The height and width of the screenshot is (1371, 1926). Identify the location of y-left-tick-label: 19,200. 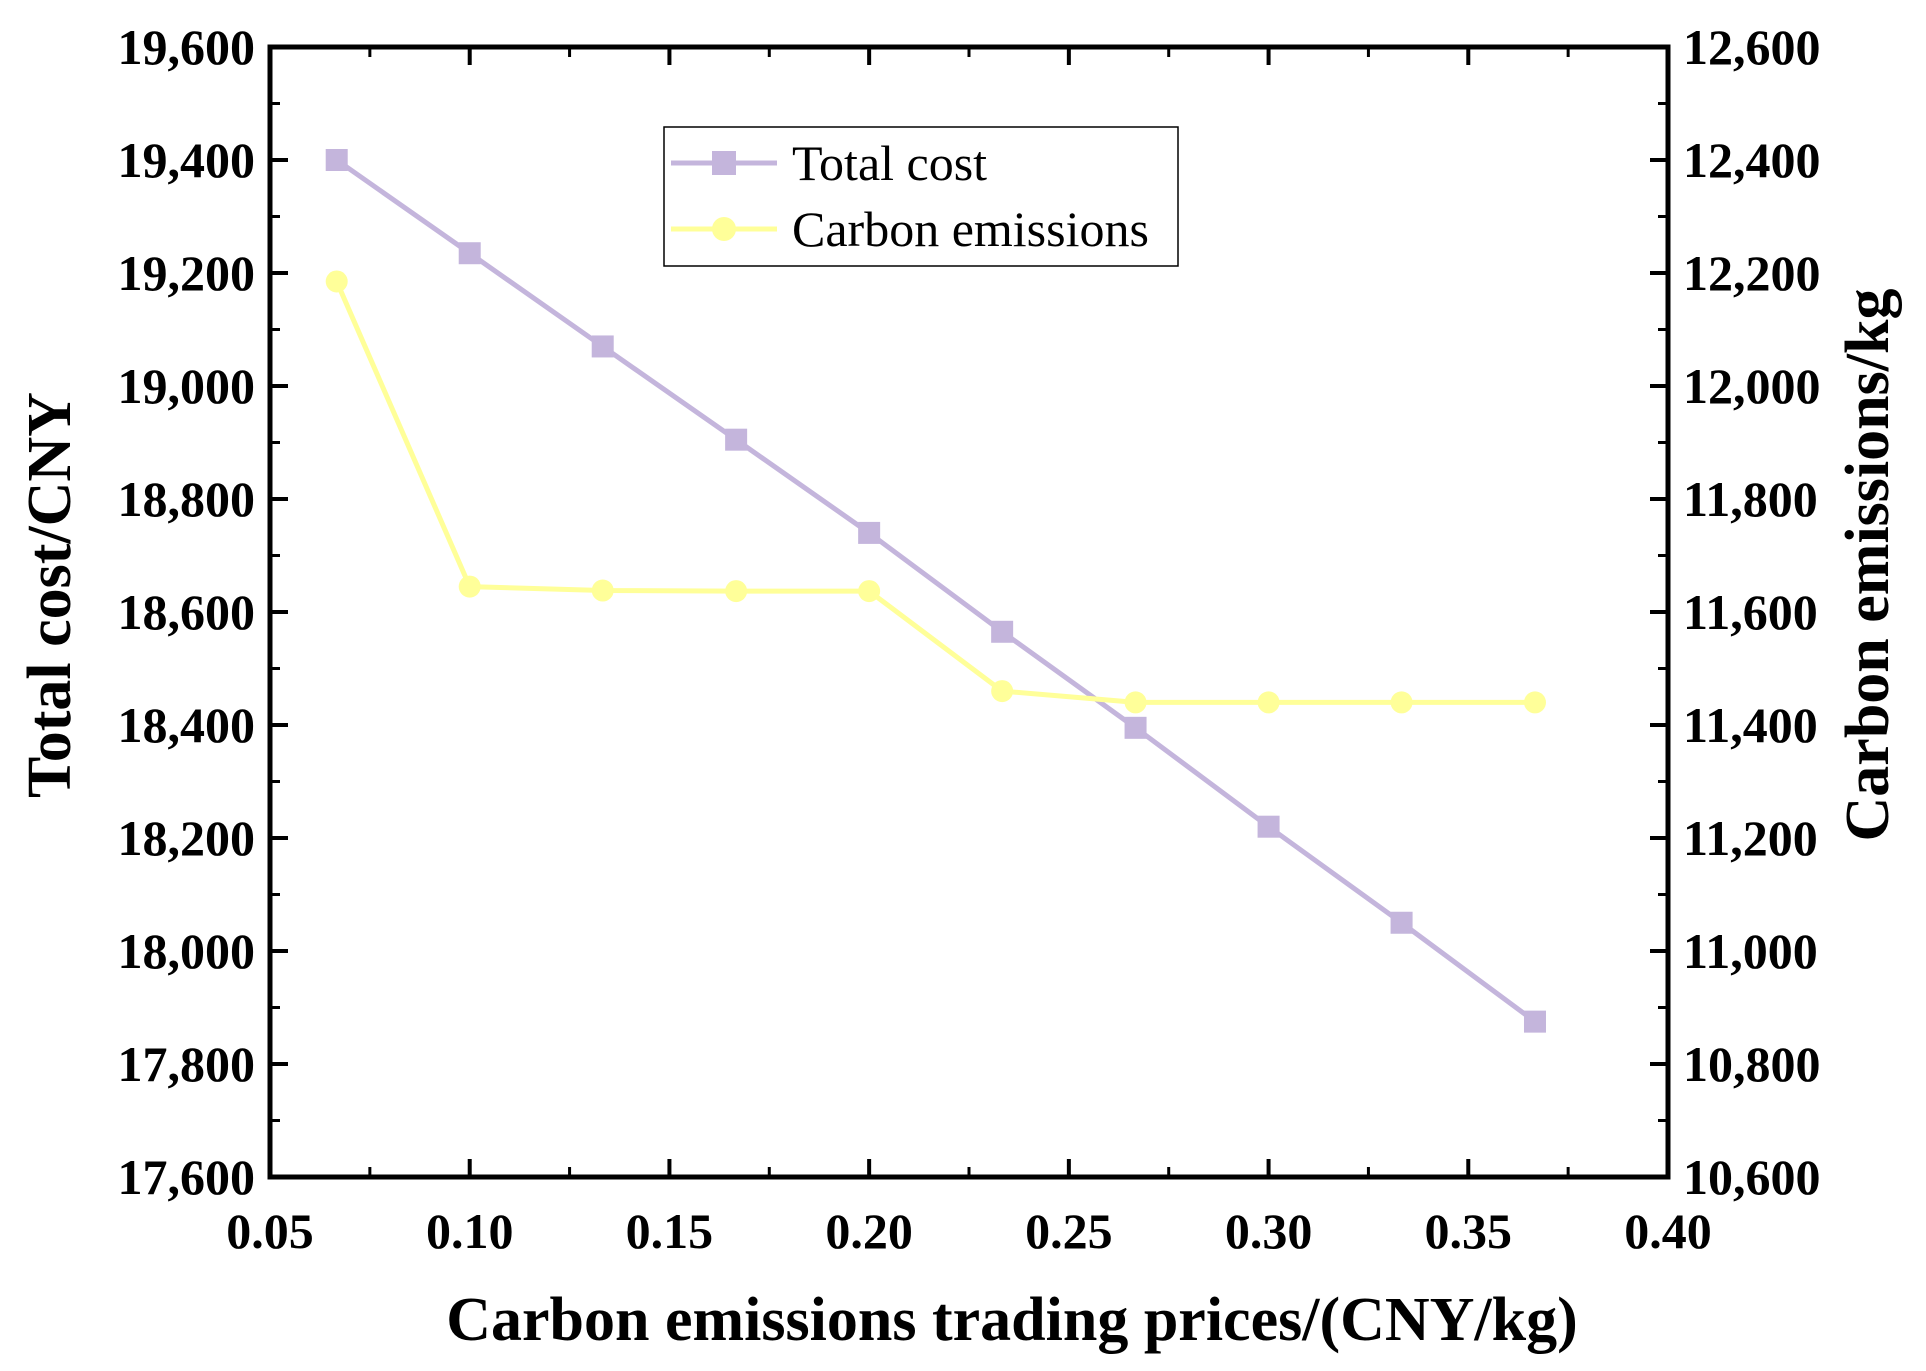
(187, 273).